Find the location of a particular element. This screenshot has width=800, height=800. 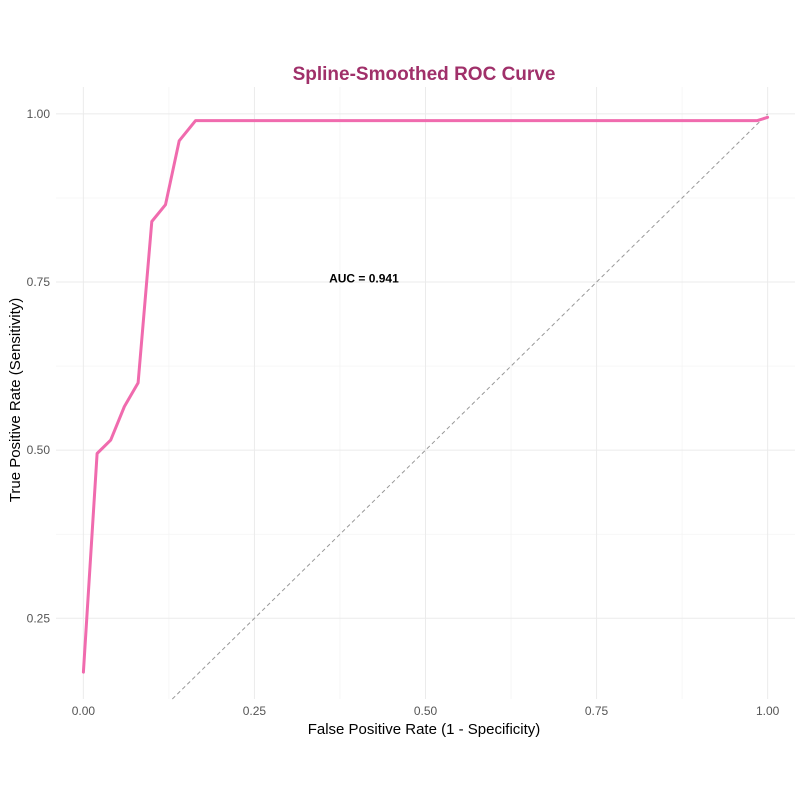

y-tick-label: 0.50 is located at coordinates (39, 450).